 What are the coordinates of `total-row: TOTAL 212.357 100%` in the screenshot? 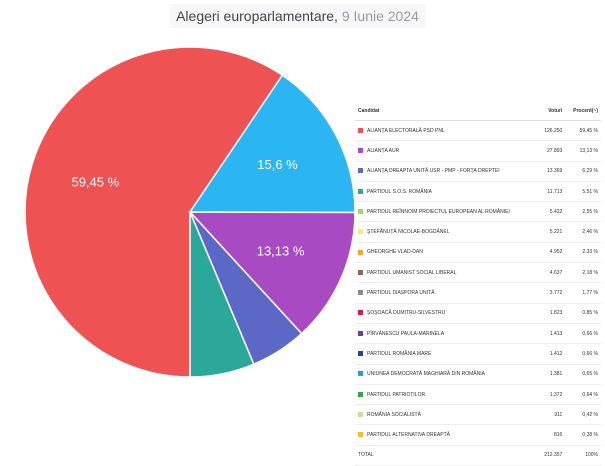 It's located at (478, 455).